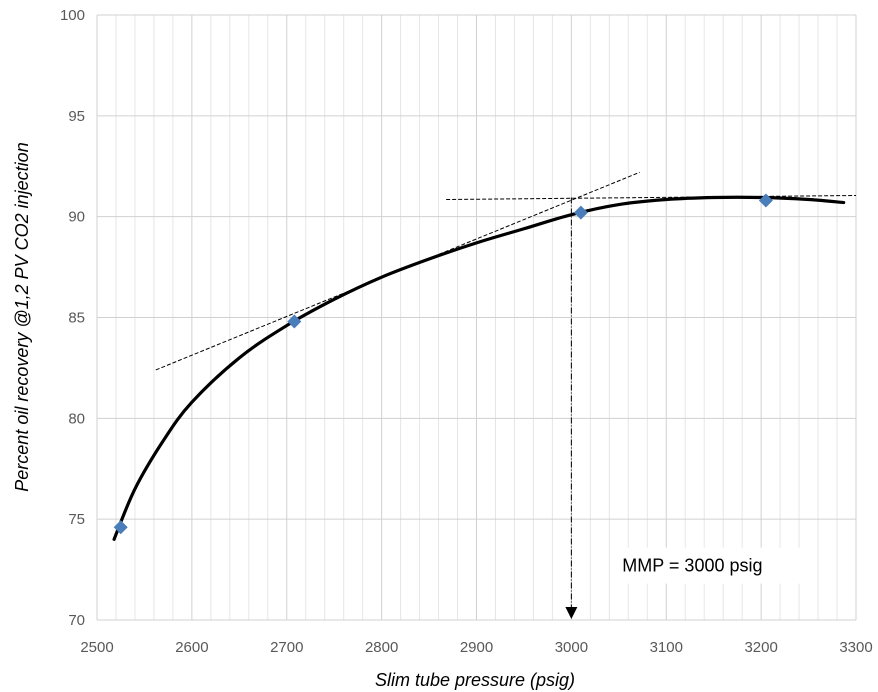  What do you see at coordinates (651, 197) in the screenshot?
I see `tangent-line` at bounding box center [651, 197].